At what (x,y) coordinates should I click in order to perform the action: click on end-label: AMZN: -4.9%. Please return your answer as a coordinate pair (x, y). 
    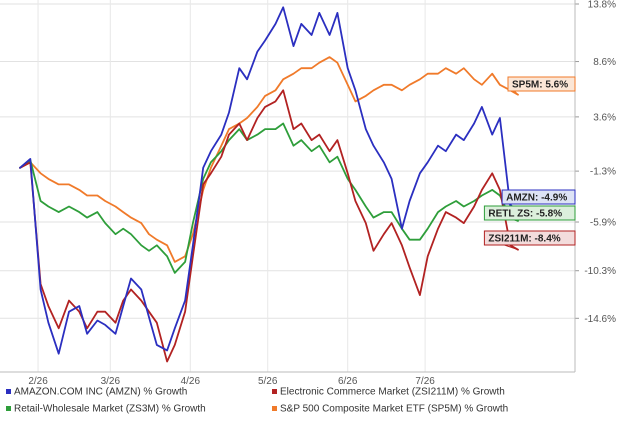
    Looking at the image, I should click on (536, 198).